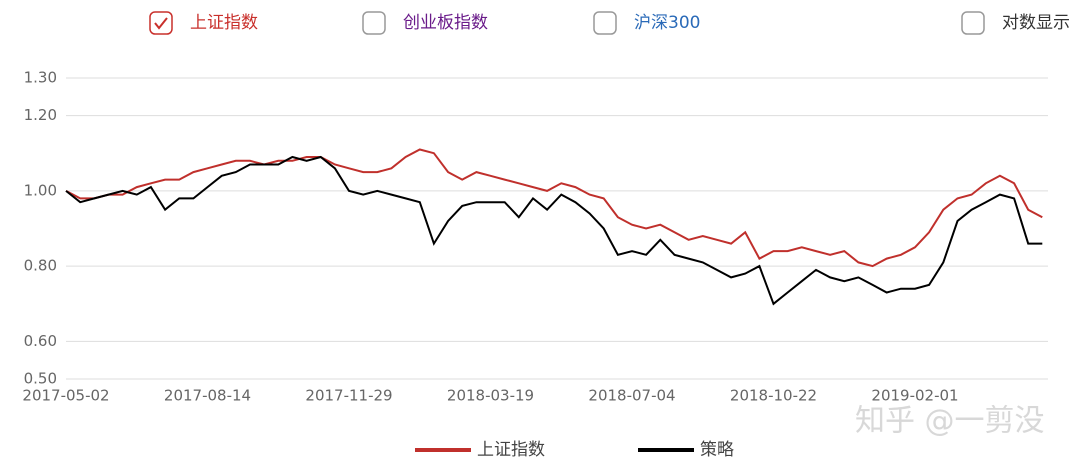  What do you see at coordinates (631, 396) in the screenshot?
I see `x-tick-label: 2018-07-04` at bounding box center [631, 396].